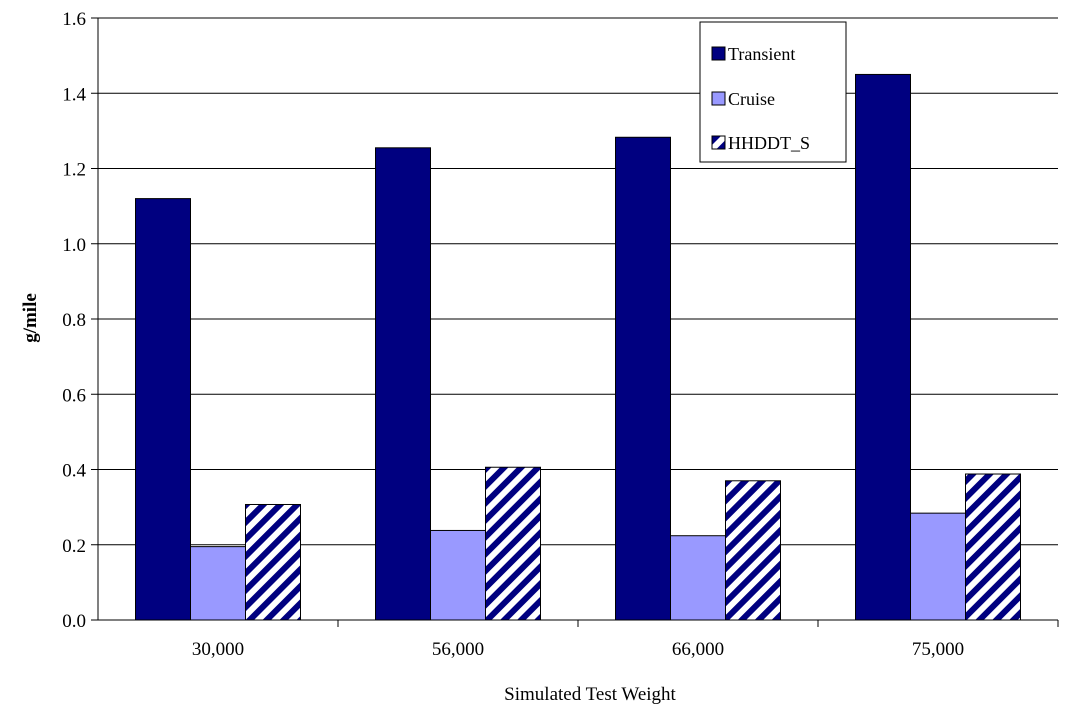 The width and height of the screenshot is (1075, 713). What do you see at coordinates (718, 142) in the screenshot?
I see `legend-swatch-hhddt-s` at bounding box center [718, 142].